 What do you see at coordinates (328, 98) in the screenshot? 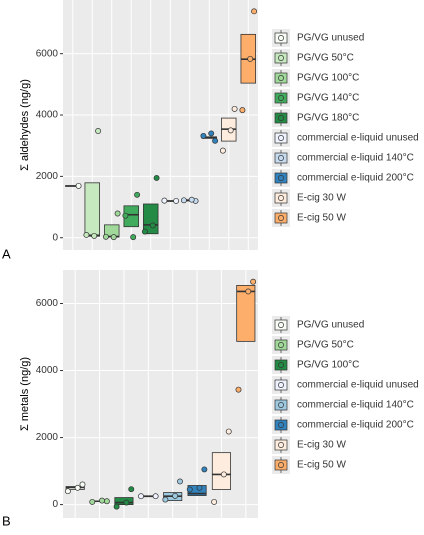
I see `legend-label: PG/VG 140°C` at bounding box center [328, 98].